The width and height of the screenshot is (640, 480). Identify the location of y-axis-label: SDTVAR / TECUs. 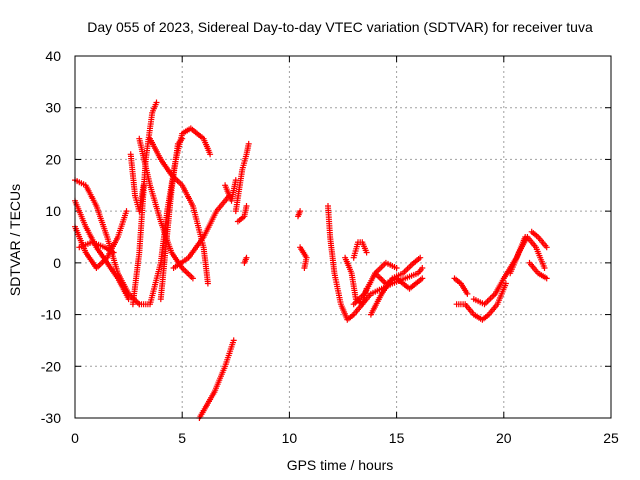
(15, 240).